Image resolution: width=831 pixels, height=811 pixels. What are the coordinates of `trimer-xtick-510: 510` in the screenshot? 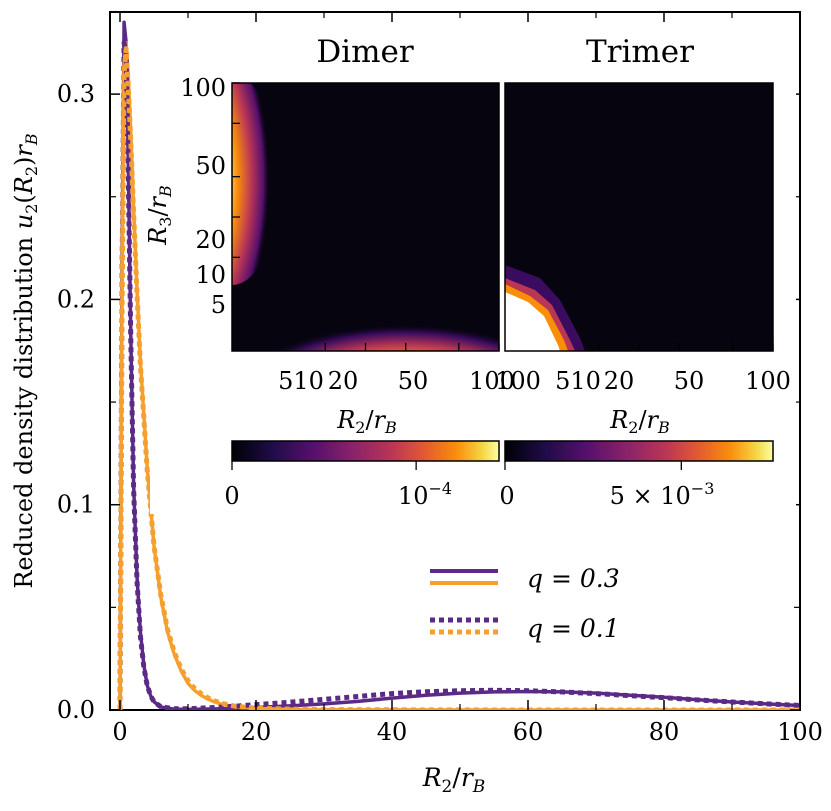 It's located at (578, 381).